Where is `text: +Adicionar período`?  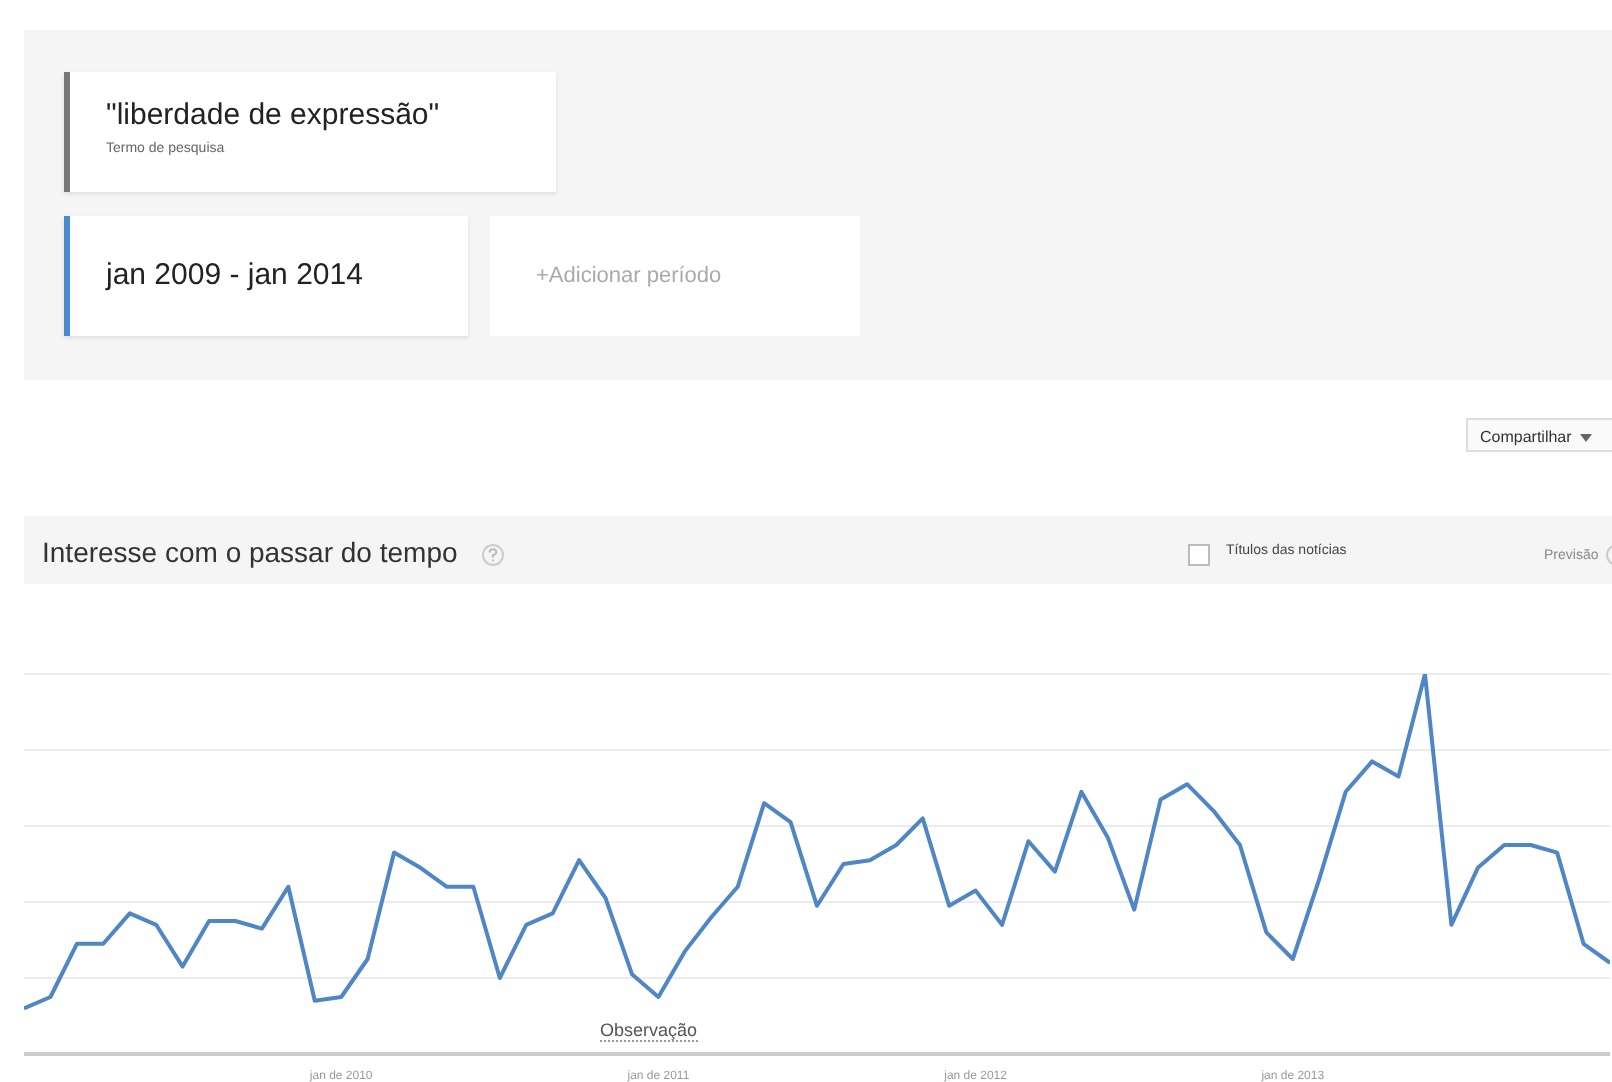 text: +Adicionar período is located at coordinates (629, 276).